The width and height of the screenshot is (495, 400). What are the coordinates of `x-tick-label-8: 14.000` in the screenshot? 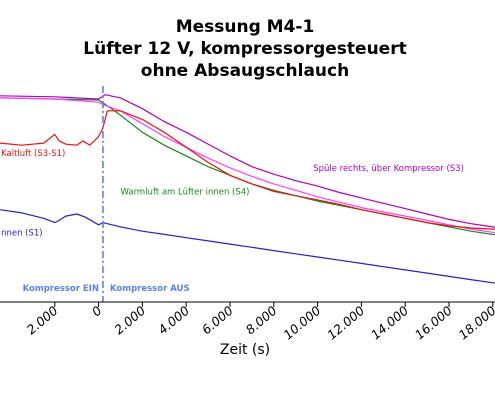 It's located at (389, 323).